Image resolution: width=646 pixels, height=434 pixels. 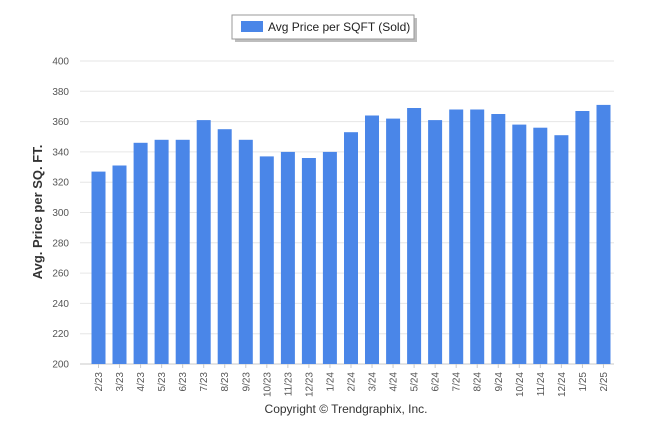 I want to click on x-tick-label: 5/24, so click(x=415, y=382).